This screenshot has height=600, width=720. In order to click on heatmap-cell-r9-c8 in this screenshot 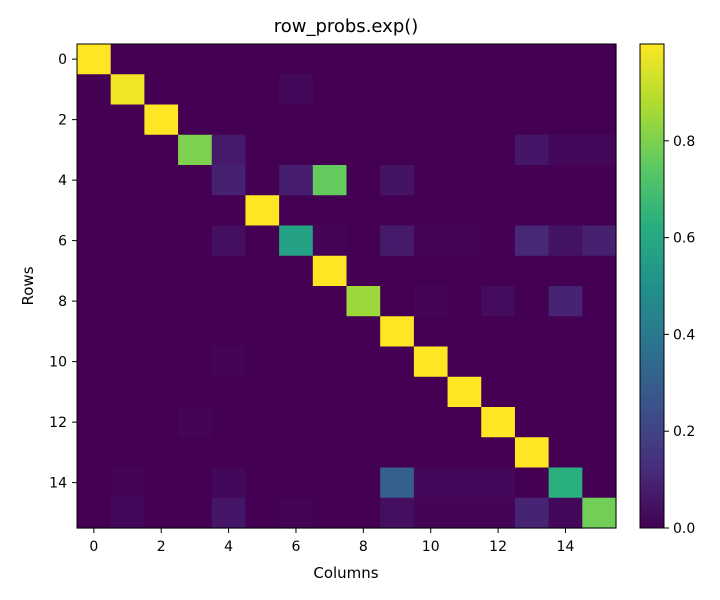, I will do `click(363, 332)`.